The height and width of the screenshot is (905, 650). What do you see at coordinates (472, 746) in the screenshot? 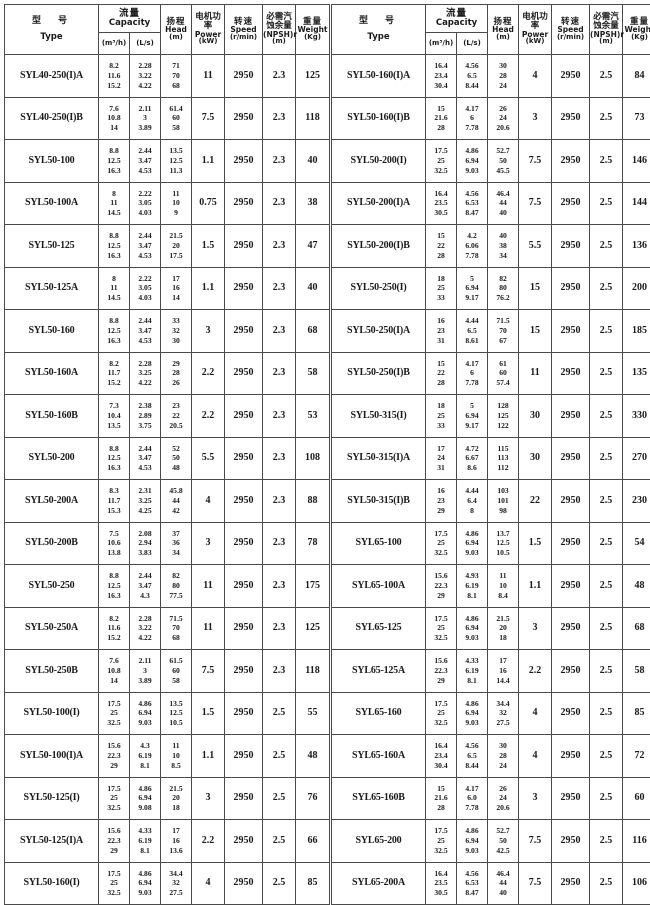
I see `cell-capacity-ls-value: 4.56` at bounding box center [472, 746].